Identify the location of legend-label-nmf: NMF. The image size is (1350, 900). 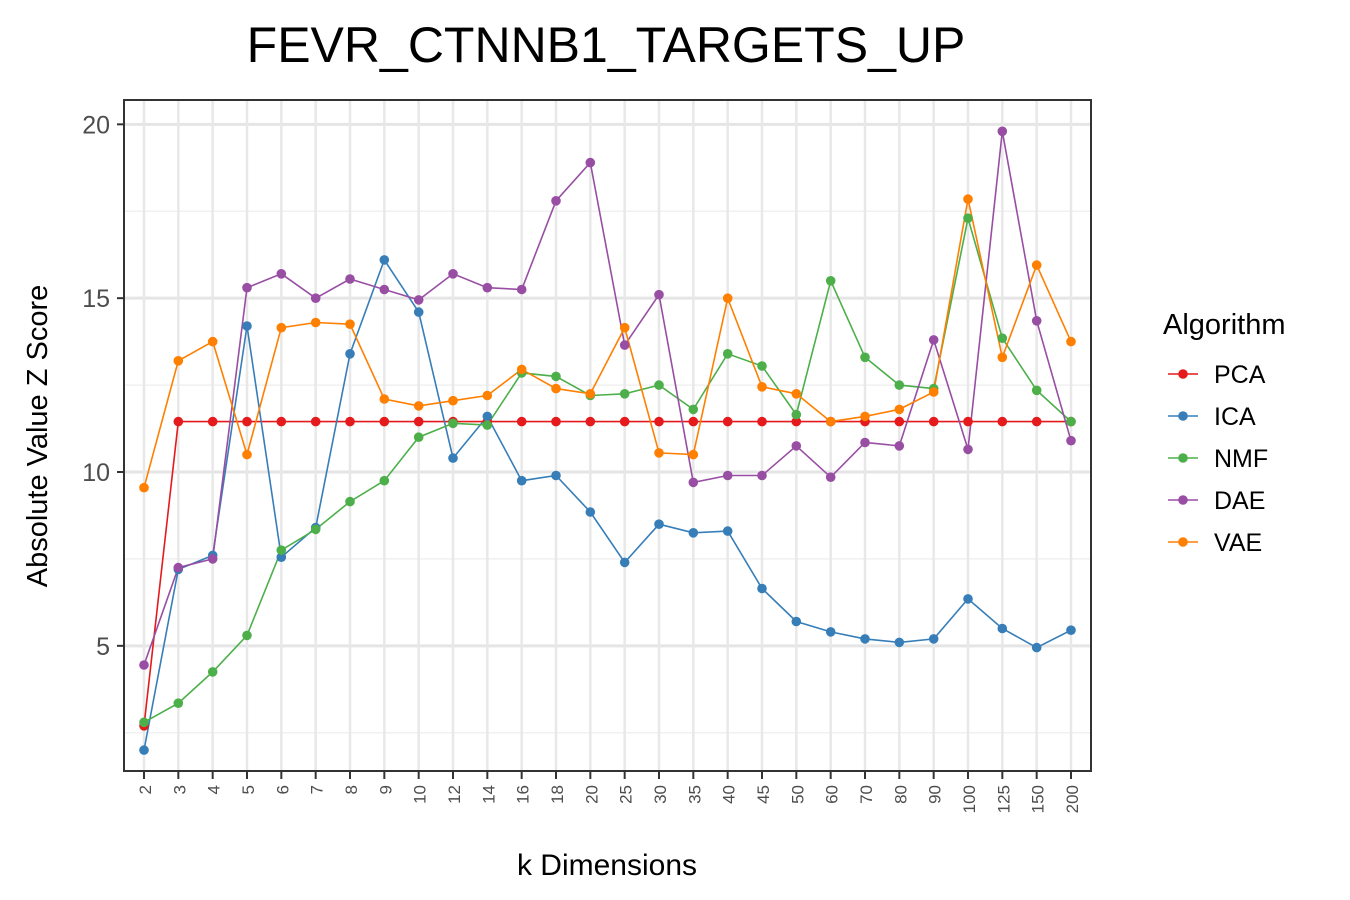
(1241, 459).